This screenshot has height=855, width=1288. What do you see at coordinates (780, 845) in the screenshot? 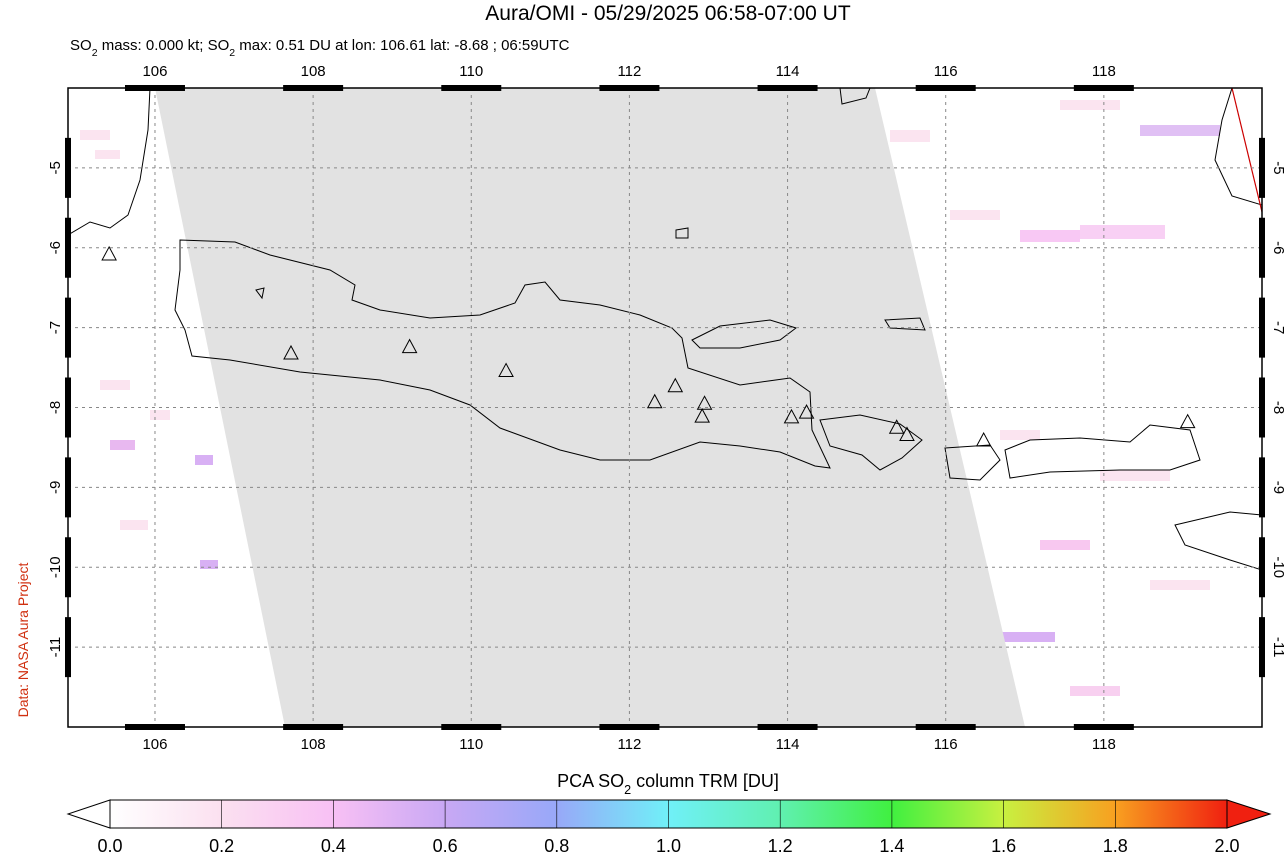
I see `colorbar-tick-label: 1.2` at bounding box center [780, 845].